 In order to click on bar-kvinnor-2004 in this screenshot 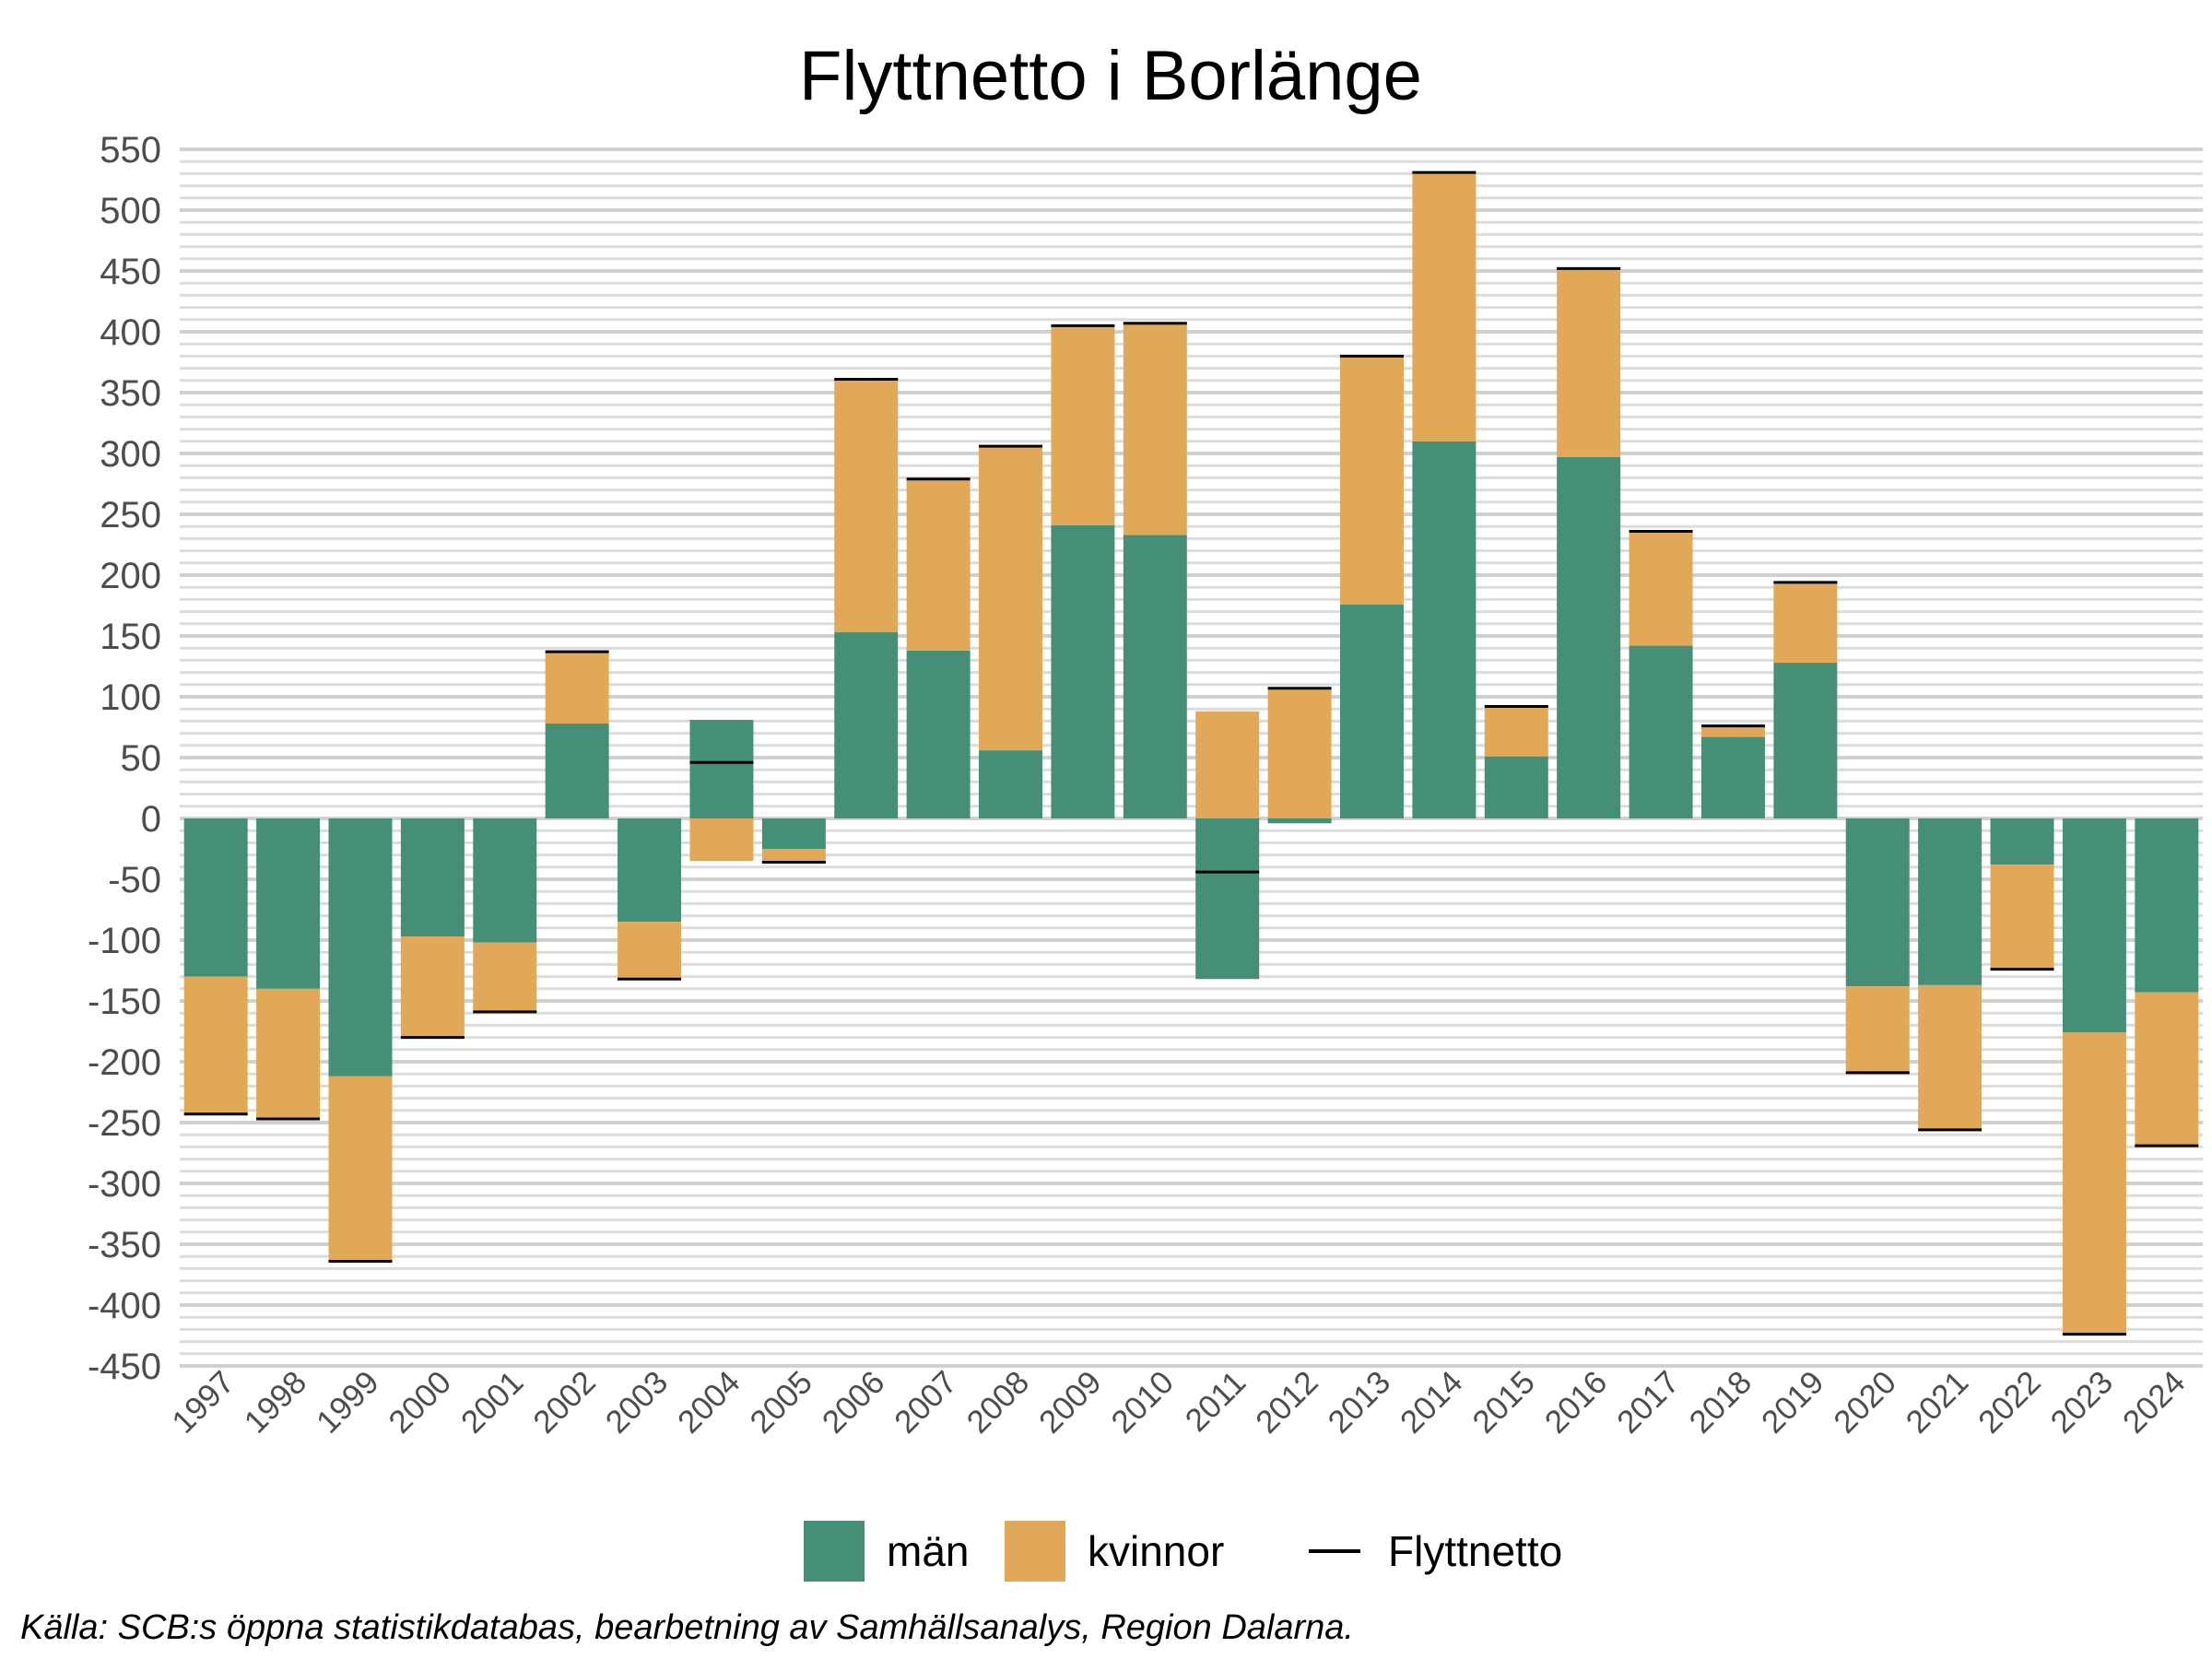, I will do `click(721, 840)`.